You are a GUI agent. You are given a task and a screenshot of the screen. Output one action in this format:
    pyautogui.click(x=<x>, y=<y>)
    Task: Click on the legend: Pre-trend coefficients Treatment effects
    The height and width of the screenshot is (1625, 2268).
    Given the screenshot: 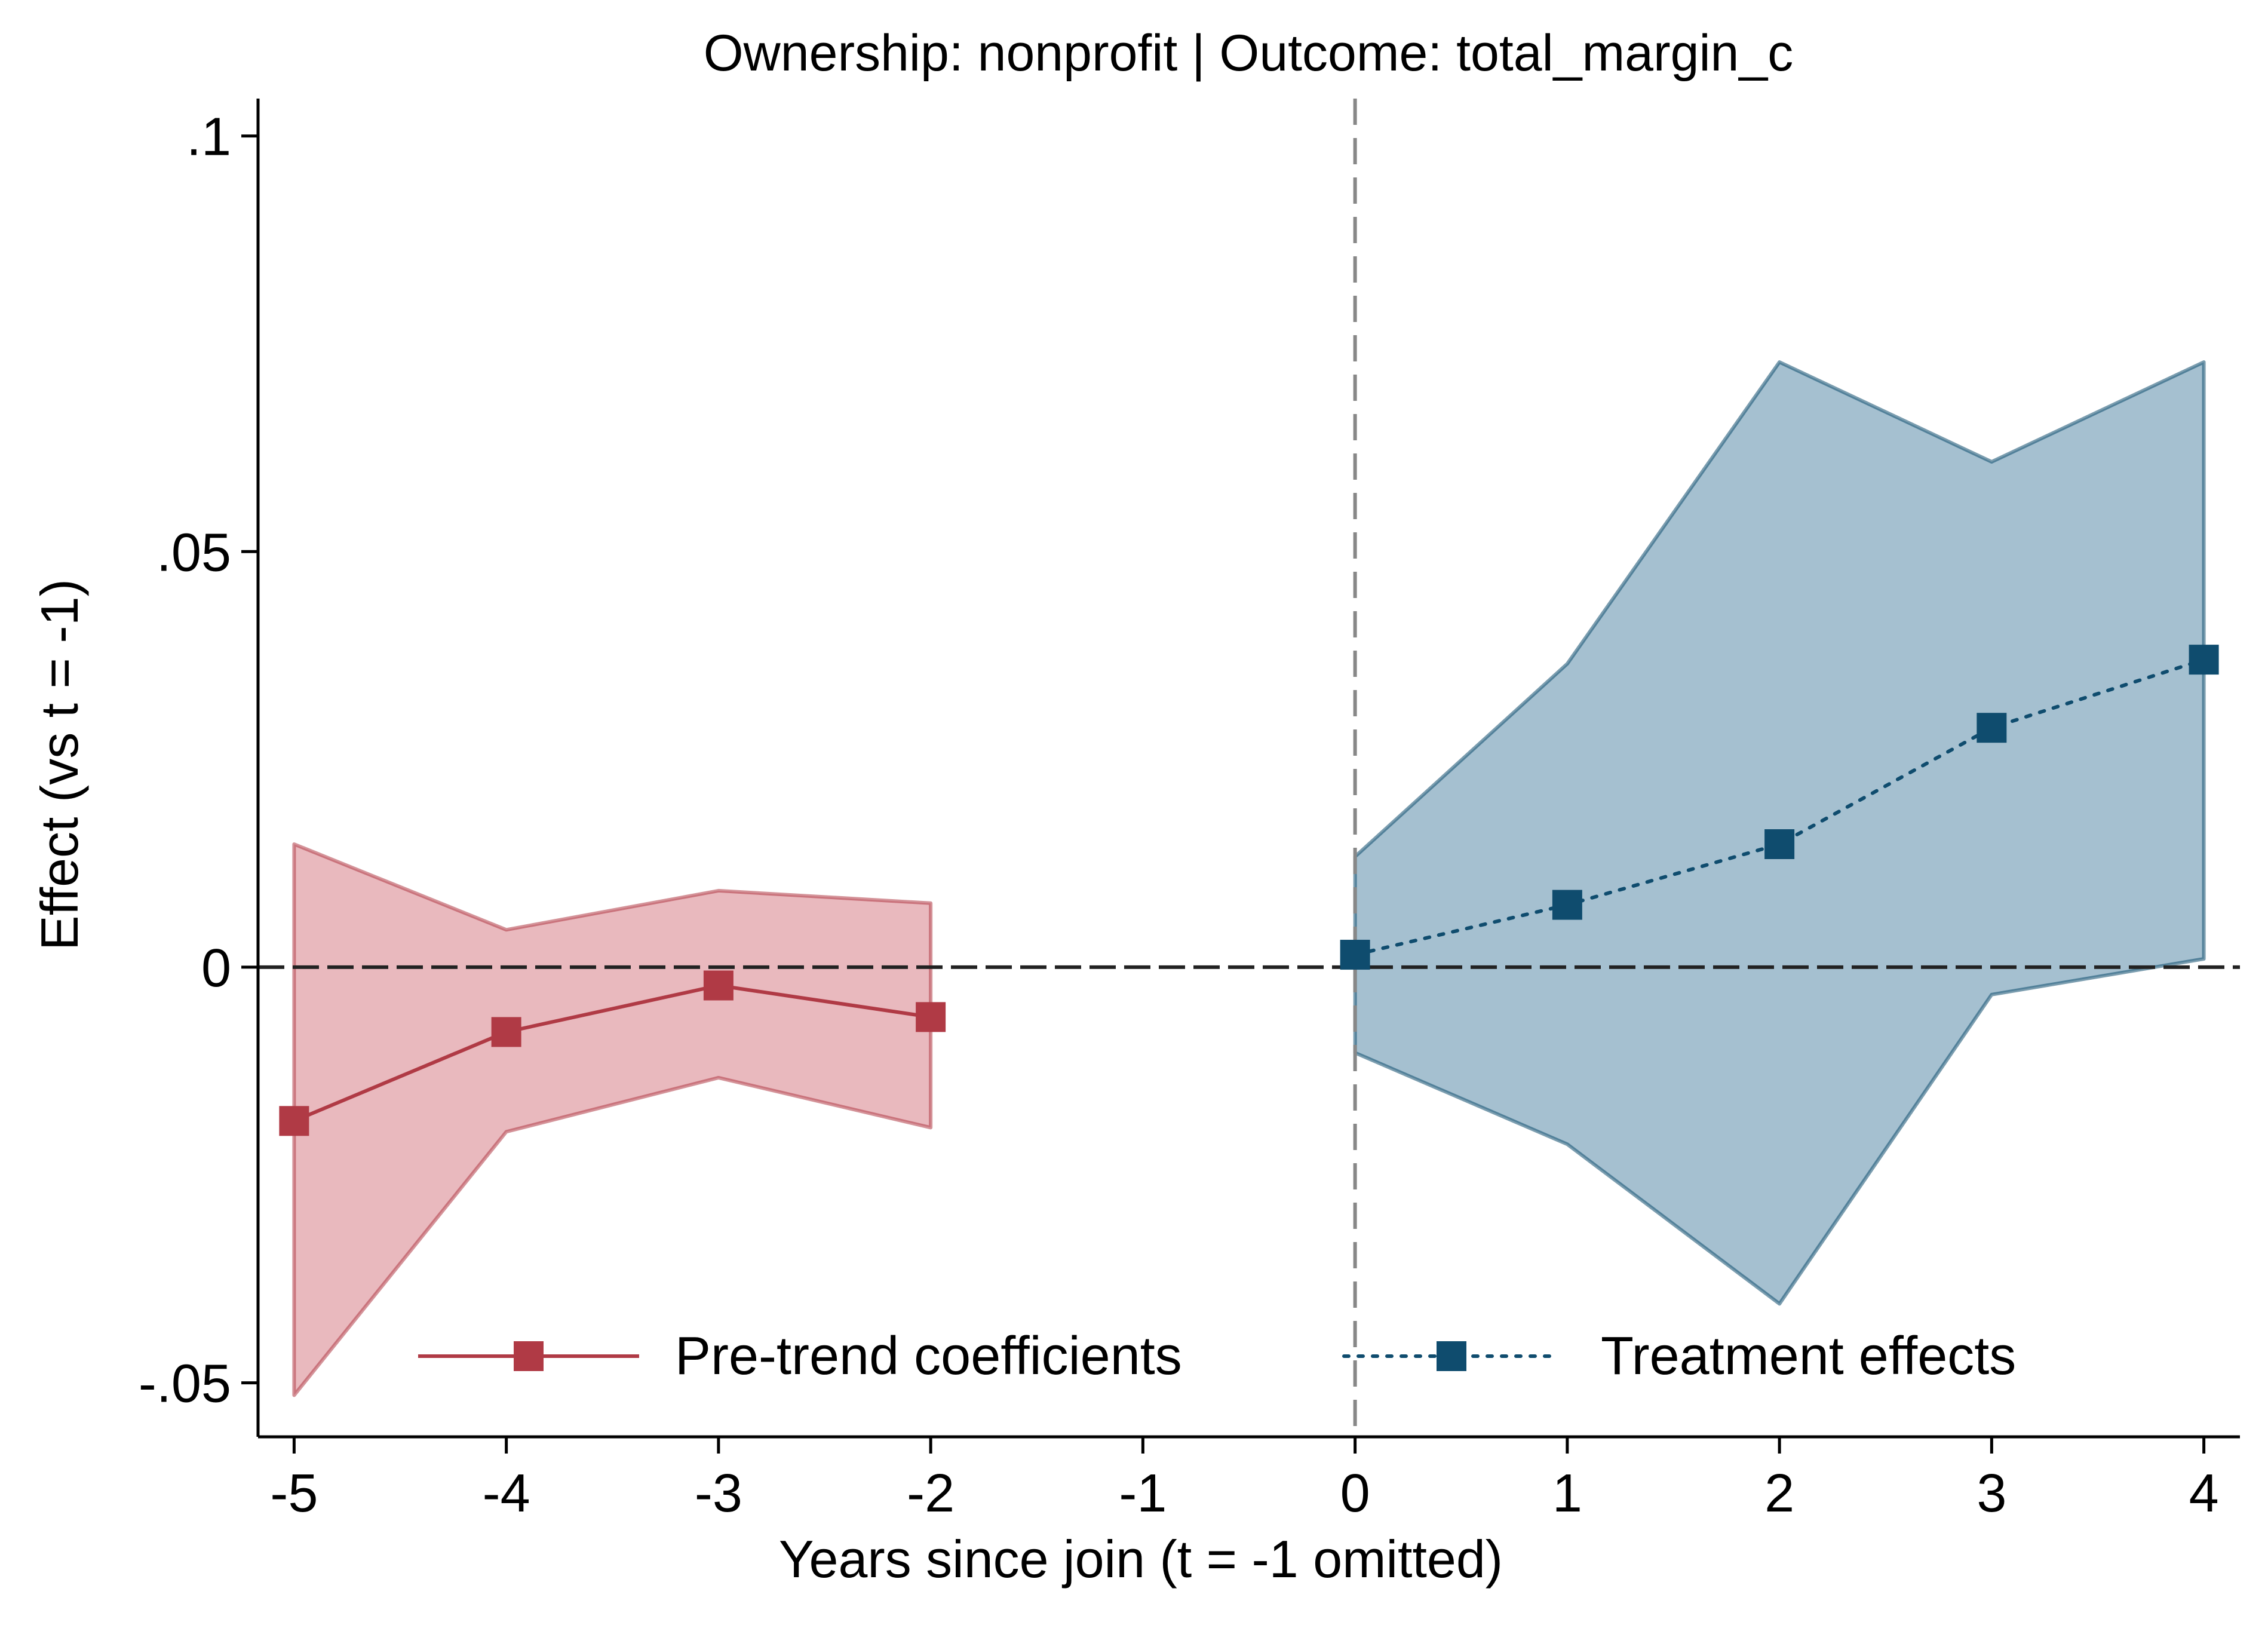 What is the action you would take?
    pyautogui.click(x=1217, y=1356)
    